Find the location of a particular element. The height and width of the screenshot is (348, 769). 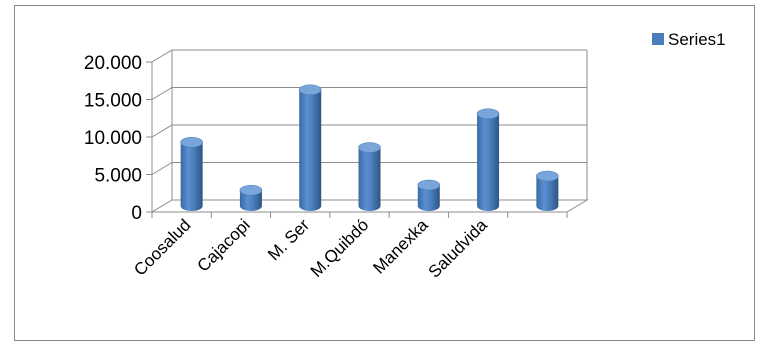

x-category-label: Cajacopi is located at coordinates (224, 245).